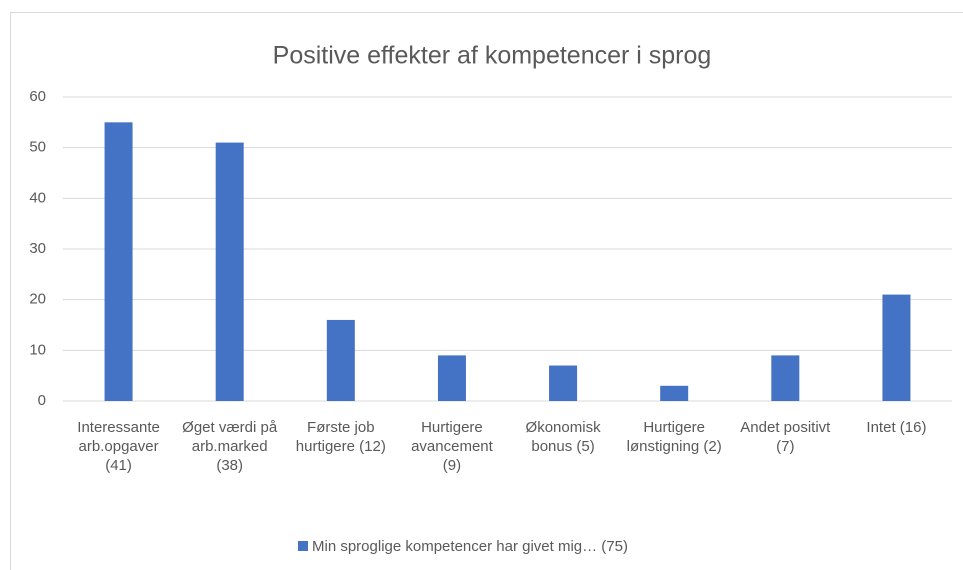 The width and height of the screenshot is (963, 570). I want to click on x-tick-label: Øget værdi på arb.marked (38), so click(230, 446).